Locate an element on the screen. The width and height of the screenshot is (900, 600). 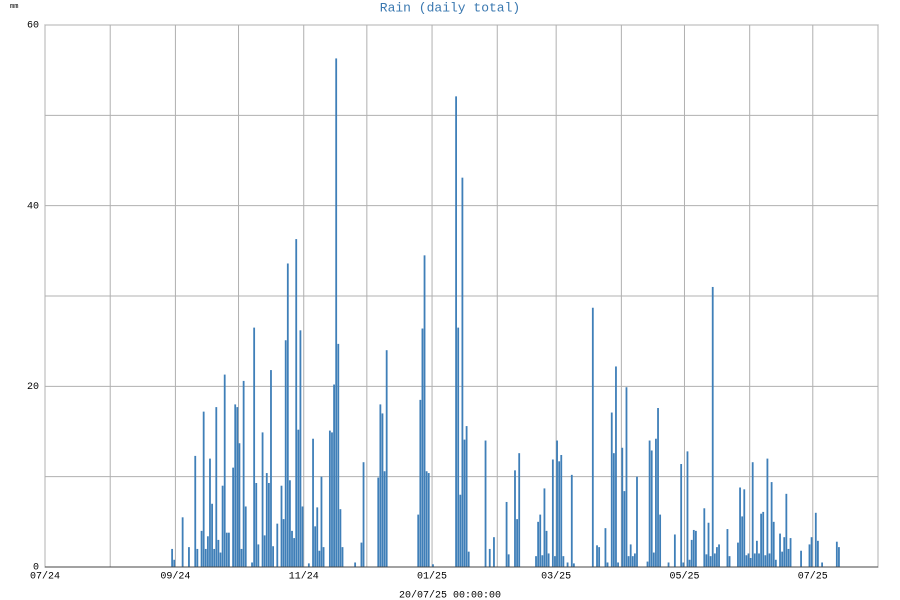
x-tick-label: 01/25 is located at coordinates (432, 577).